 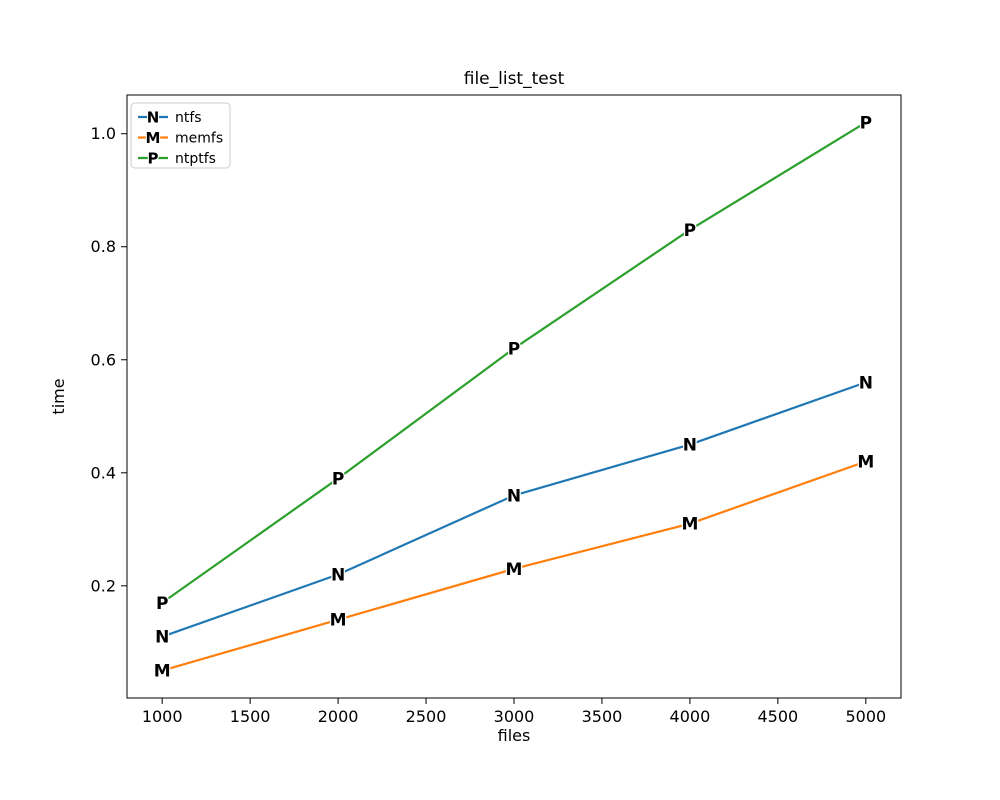 What do you see at coordinates (103, 472) in the screenshot?
I see `y-tick-label: 0.4` at bounding box center [103, 472].